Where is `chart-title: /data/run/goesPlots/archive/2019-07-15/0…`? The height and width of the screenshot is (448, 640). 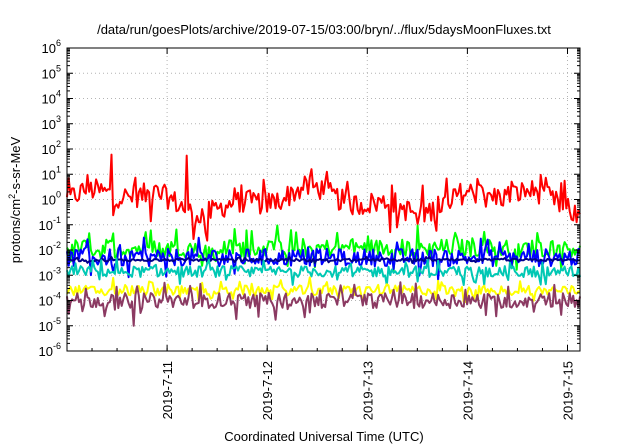
chart-title: /data/run/goesPlots/archive/2019-07-15/0… is located at coordinates (324, 29).